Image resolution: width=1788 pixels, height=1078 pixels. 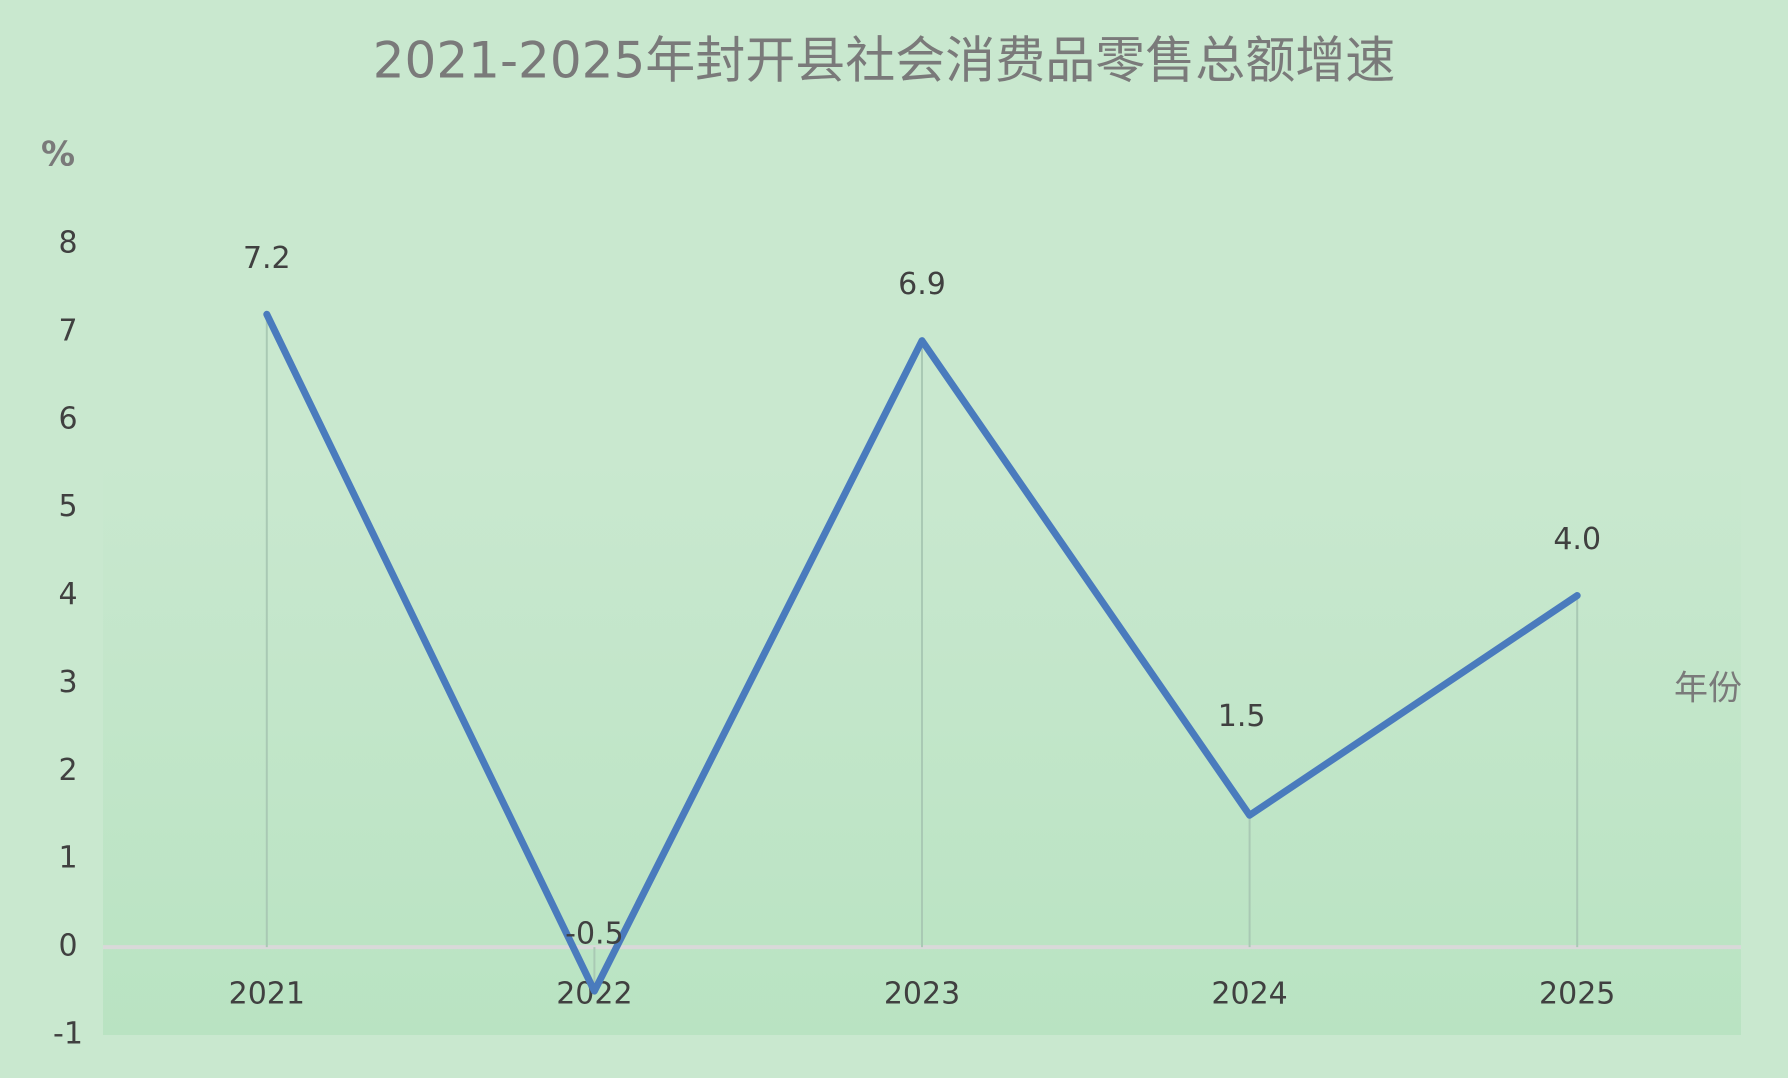 I want to click on y-tick-label: 0, so click(x=67, y=946).